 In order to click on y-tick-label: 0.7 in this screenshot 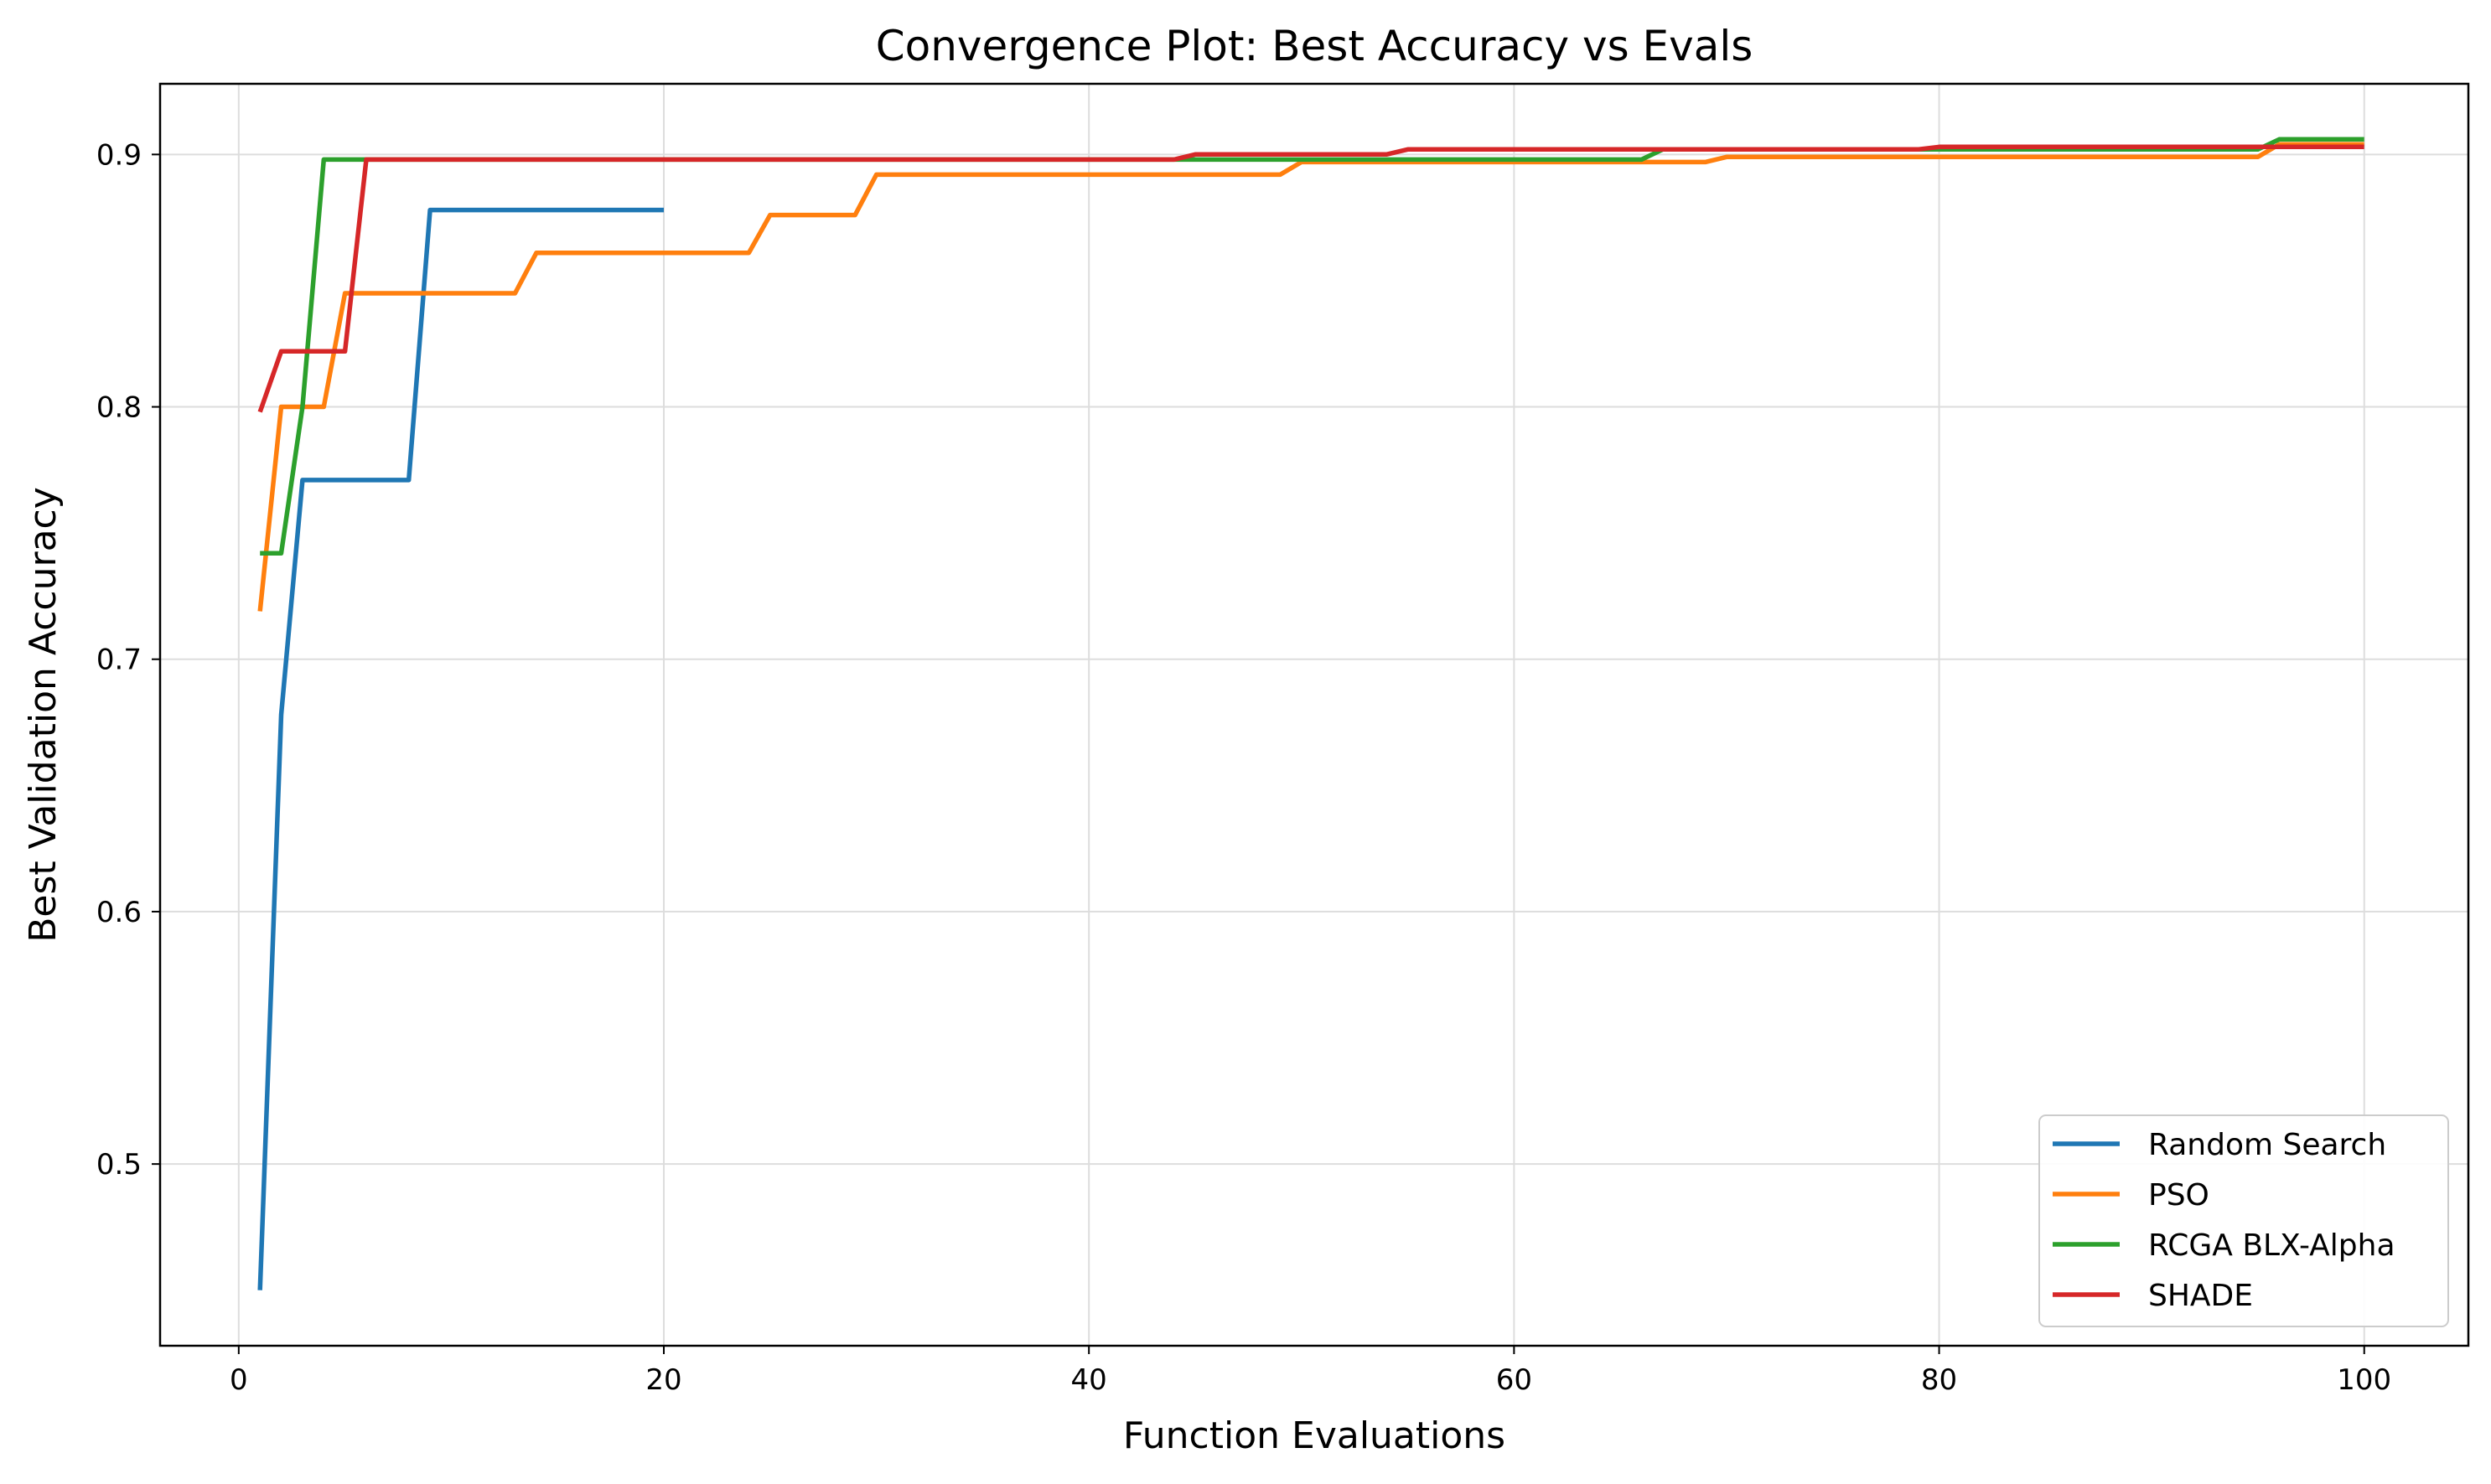, I will do `click(119, 661)`.